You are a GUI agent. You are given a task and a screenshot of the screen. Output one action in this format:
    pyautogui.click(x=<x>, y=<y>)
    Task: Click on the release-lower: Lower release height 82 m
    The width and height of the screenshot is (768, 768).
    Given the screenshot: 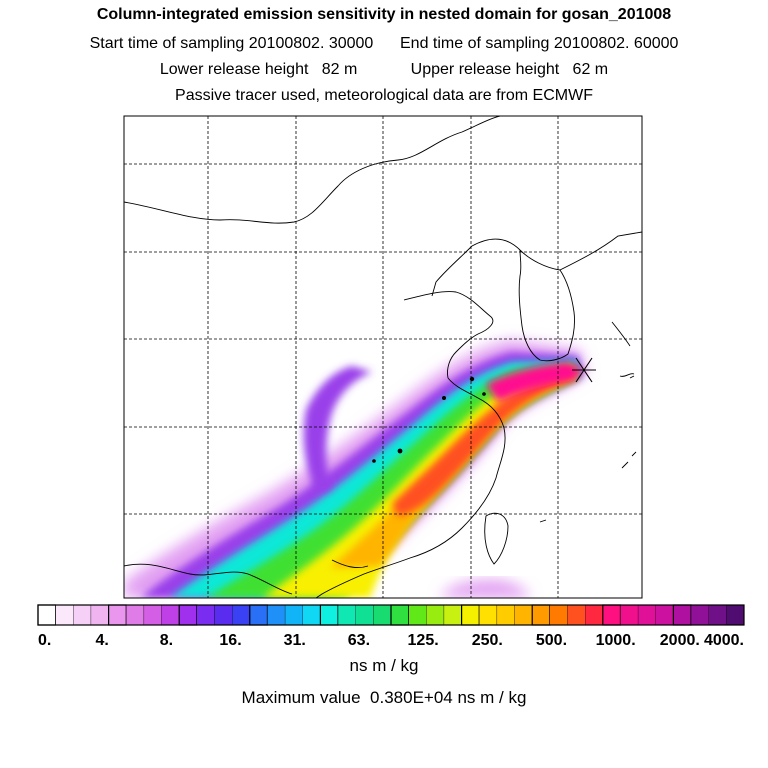 What is the action you would take?
    pyautogui.click(x=258, y=69)
    